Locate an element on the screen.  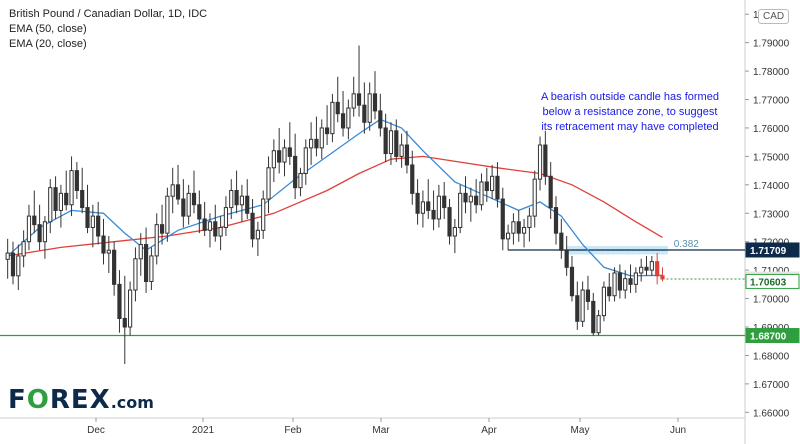
y-tick-label-11: 1.77000 is located at coordinates (771, 101).